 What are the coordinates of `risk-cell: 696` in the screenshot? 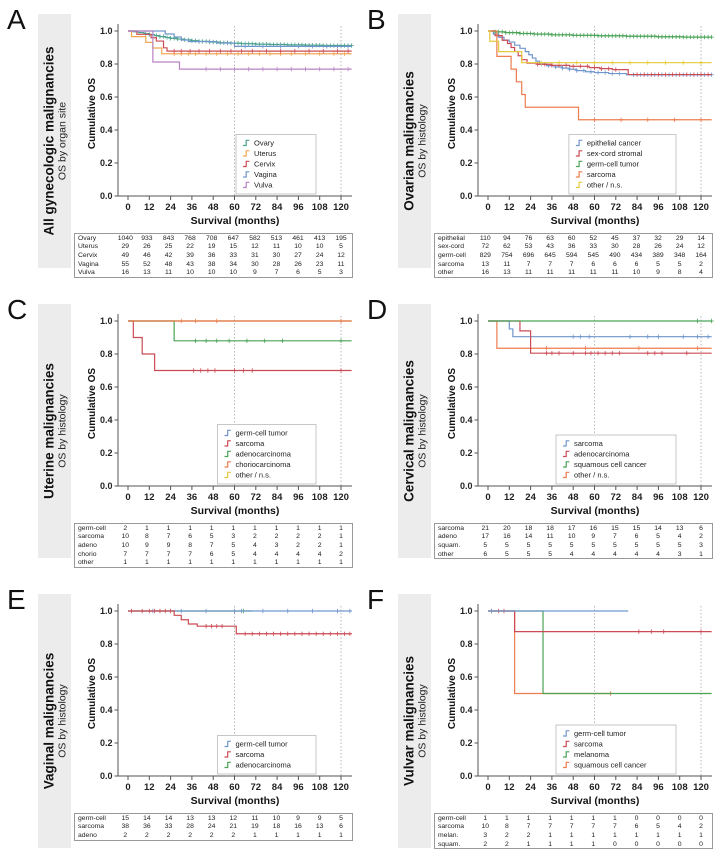 It's located at (528, 255).